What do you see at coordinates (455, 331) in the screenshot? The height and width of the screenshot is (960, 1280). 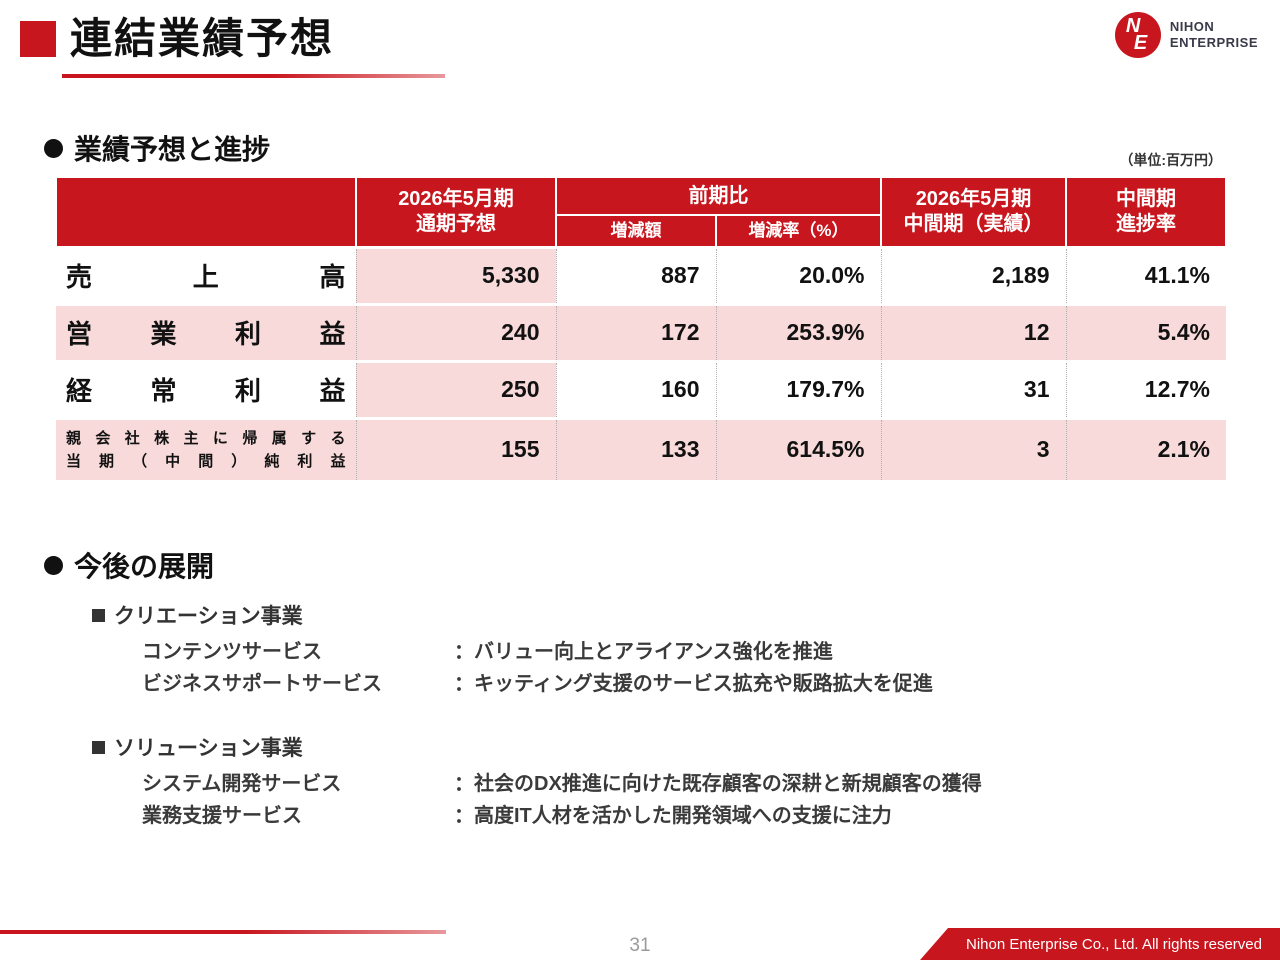 I see `cell-forecast: 240` at bounding box center [455, 331].